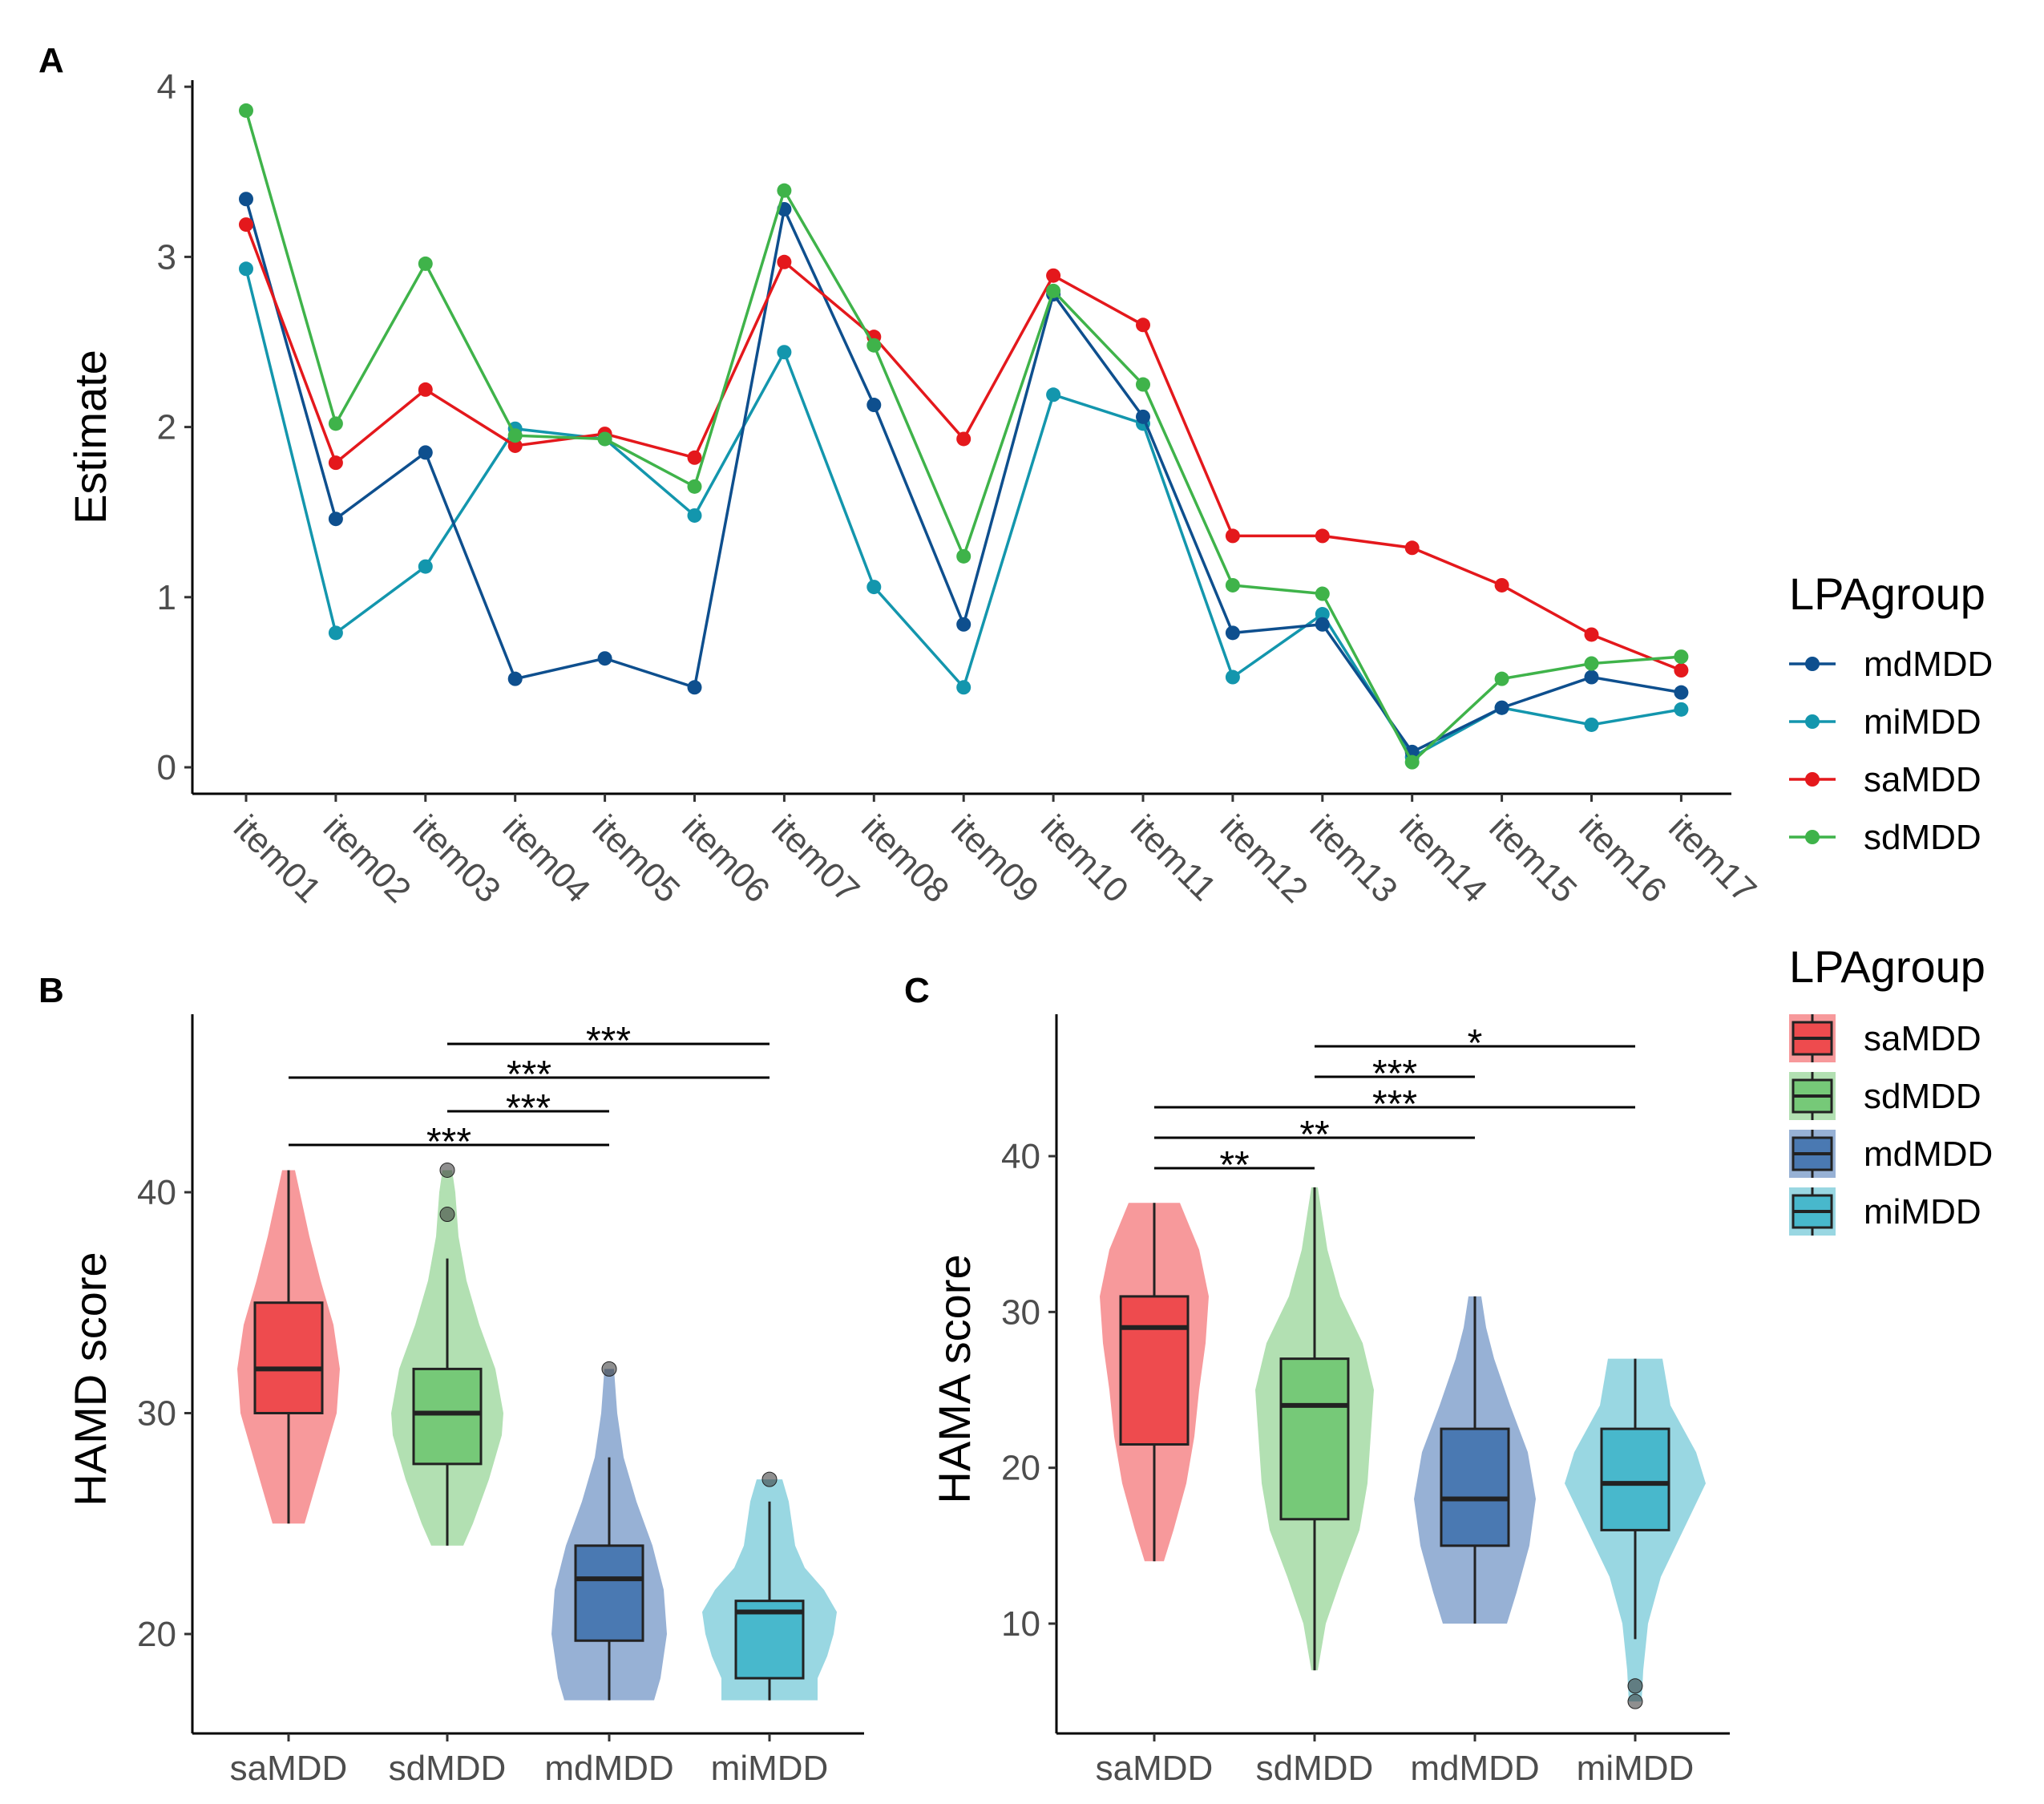 Image resolution: width=2044 pixels, height=1804 pixels. I want to click on panel-a-y-tick-label: 1, so click(166, 597).